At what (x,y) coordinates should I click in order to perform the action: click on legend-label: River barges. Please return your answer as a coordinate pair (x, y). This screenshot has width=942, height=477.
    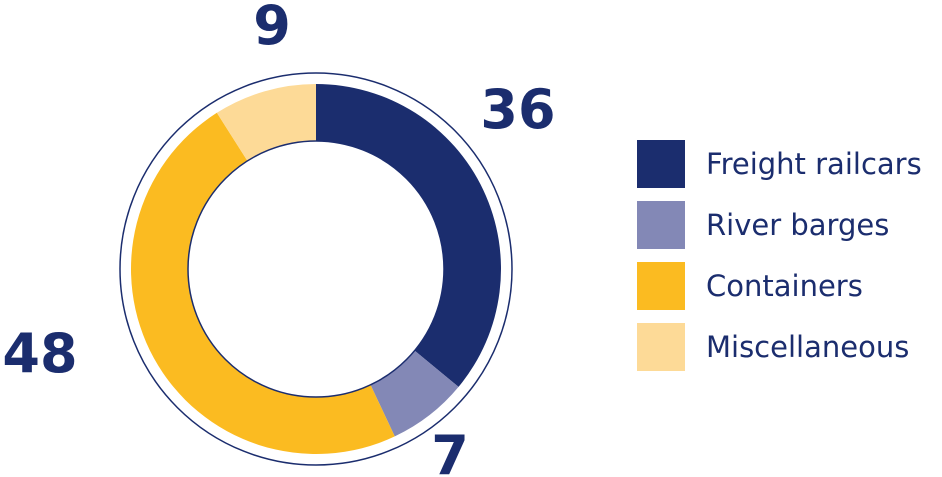
    Looking at the image, I should click on (798, 225).